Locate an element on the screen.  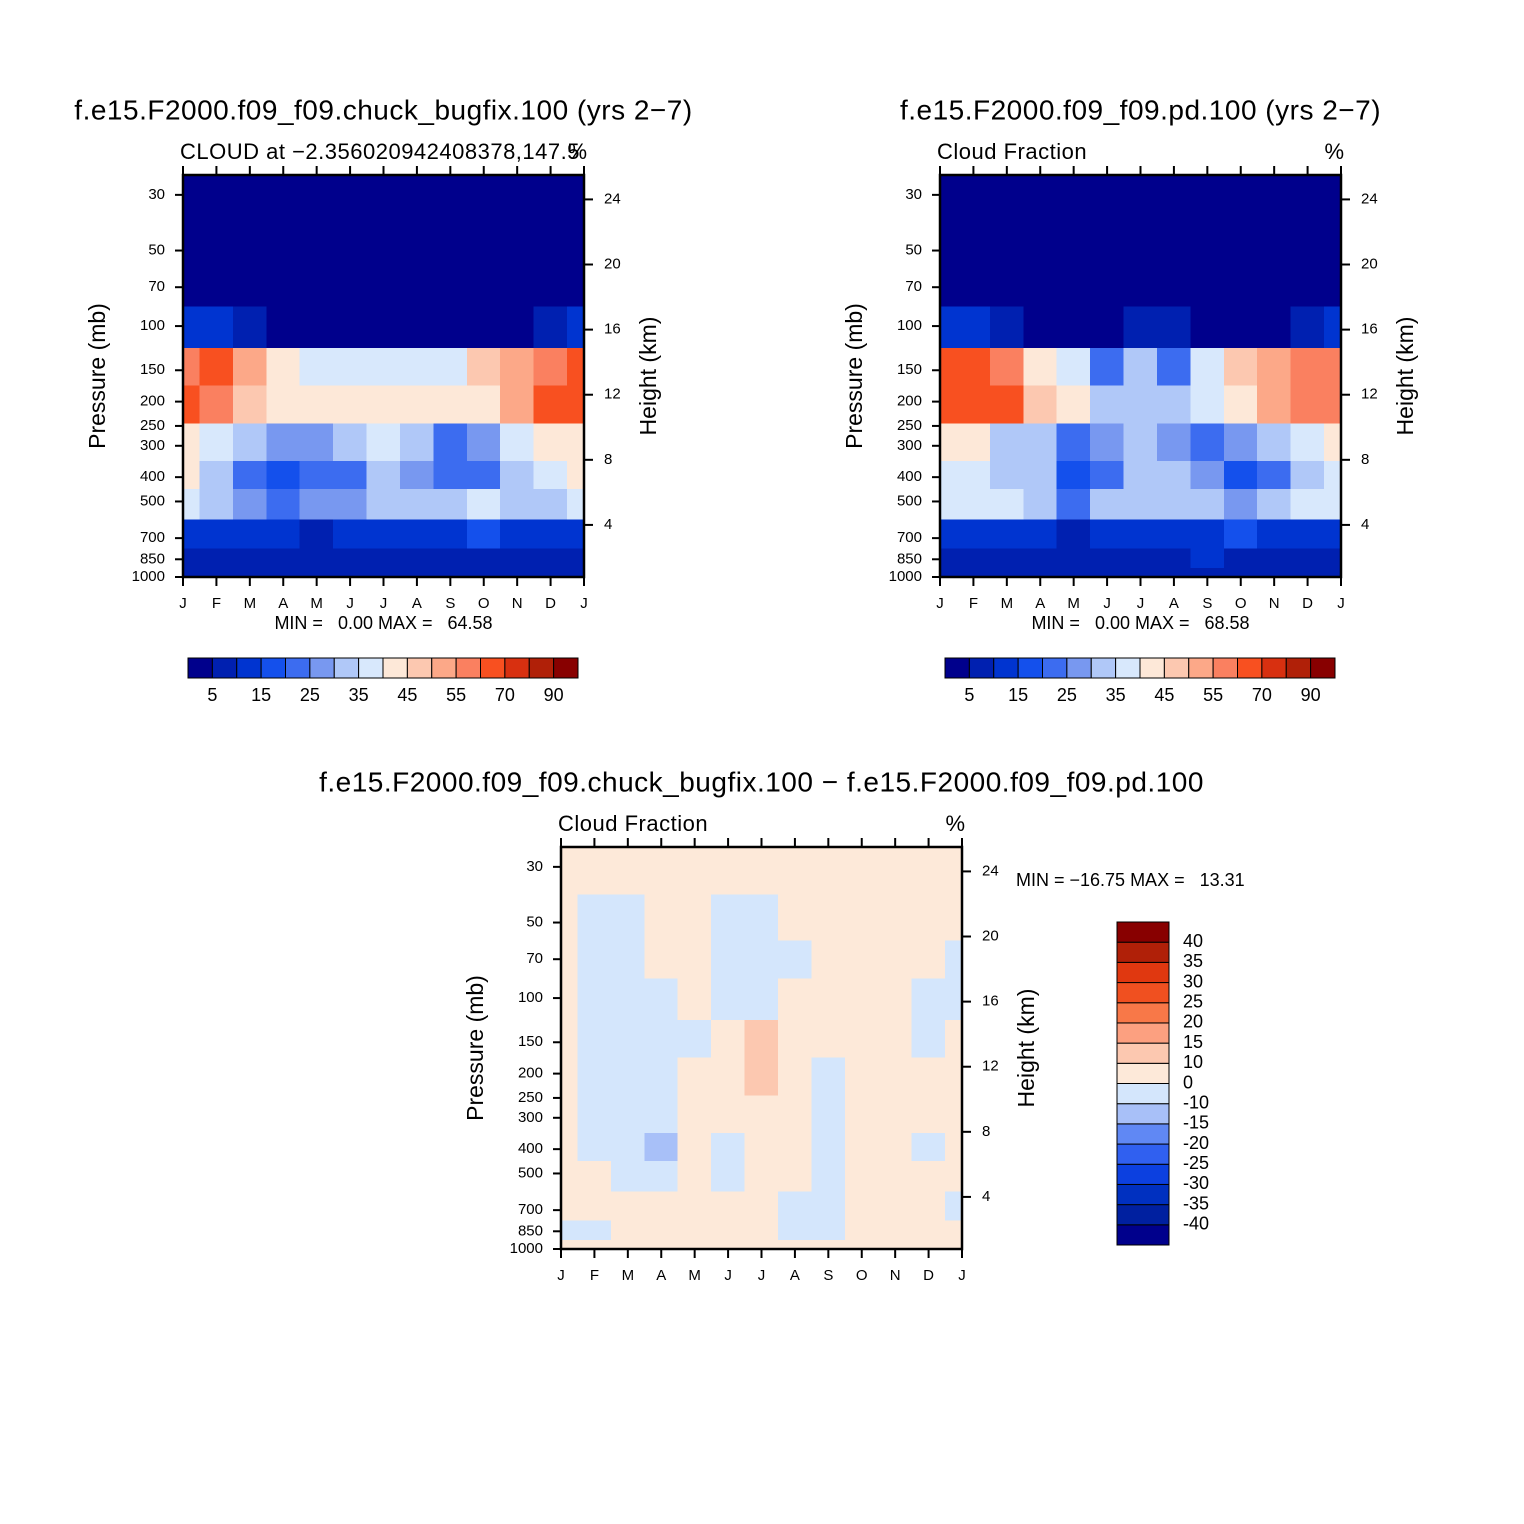
panel-subtitle: CLOUD at −2.356020942408378,147.5 is located at coordinates (380, 151).